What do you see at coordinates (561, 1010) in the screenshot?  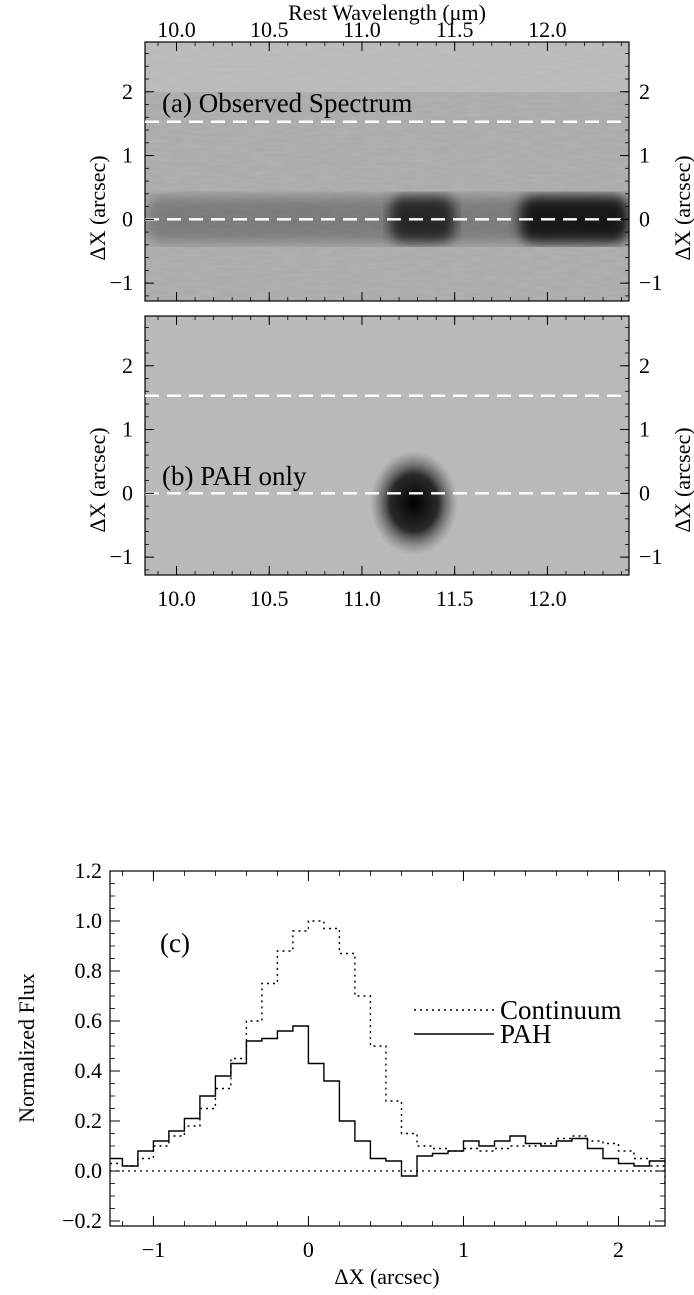 I see `legend-continuum-label: Continuum` at bounding box center [561, 1010].